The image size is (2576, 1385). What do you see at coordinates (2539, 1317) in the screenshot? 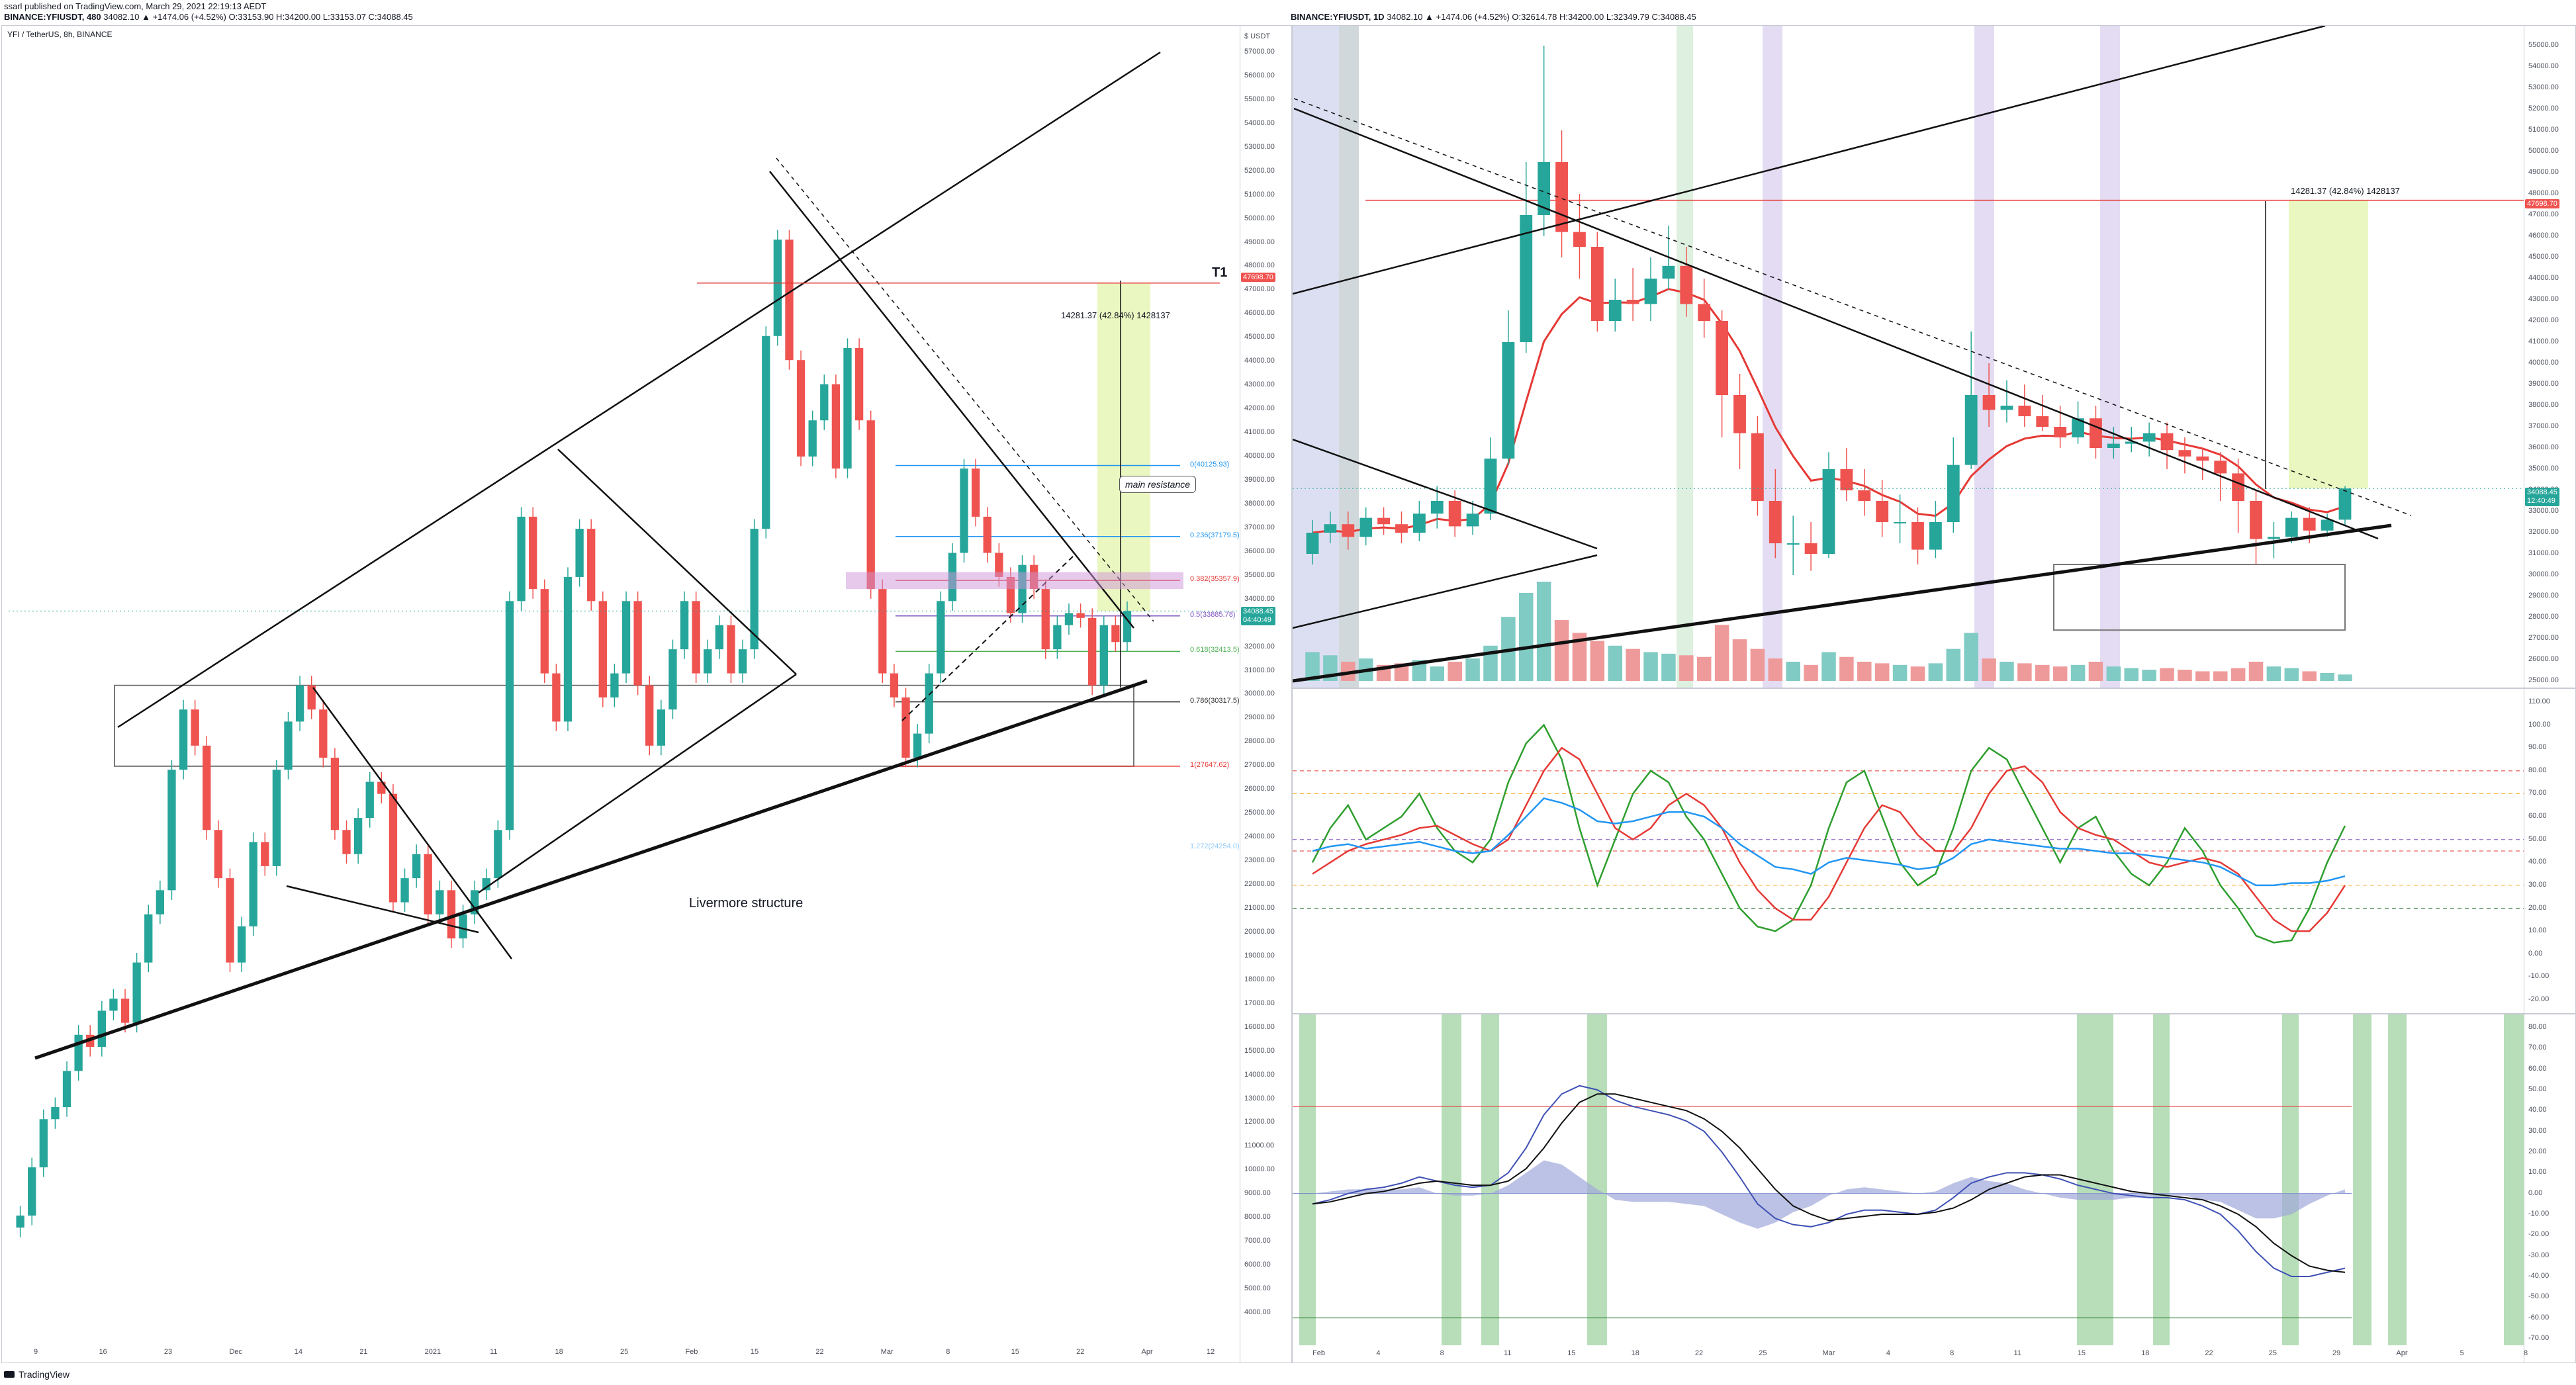
I see `macd-y-tick: -60.00` at bounding box center [2539, 1317].